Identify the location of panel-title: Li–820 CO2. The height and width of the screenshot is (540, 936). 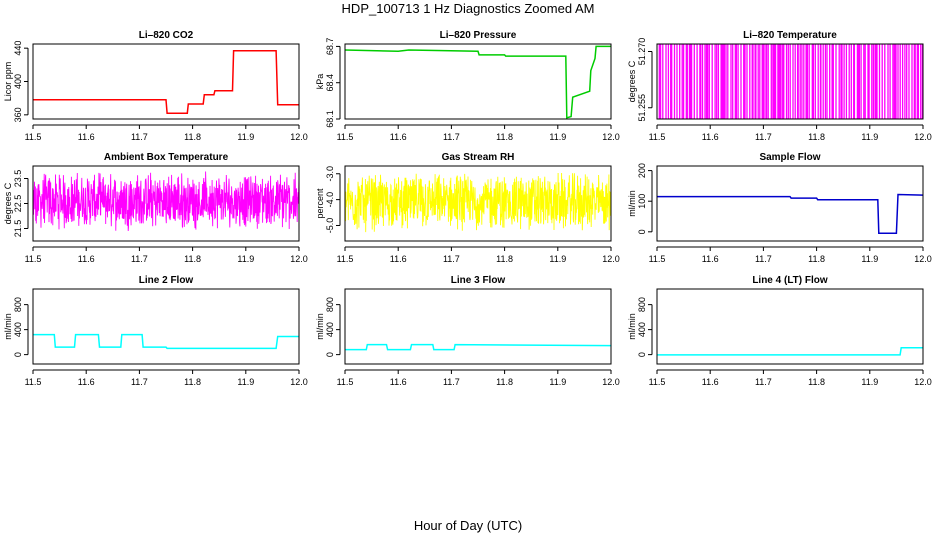
(166, 35).